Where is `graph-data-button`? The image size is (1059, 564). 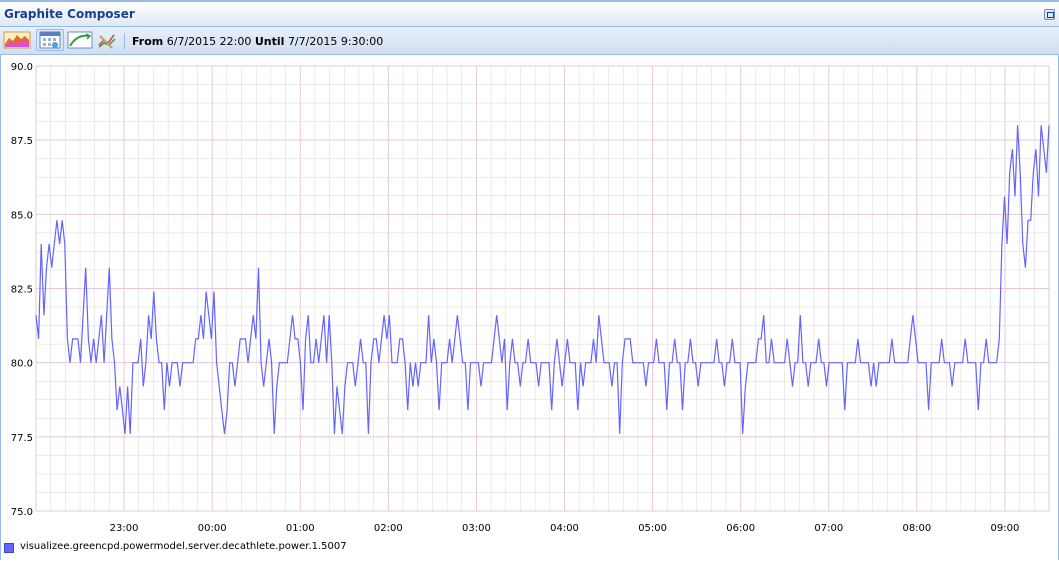
graph-data-button is located at coordinates (17, 40).